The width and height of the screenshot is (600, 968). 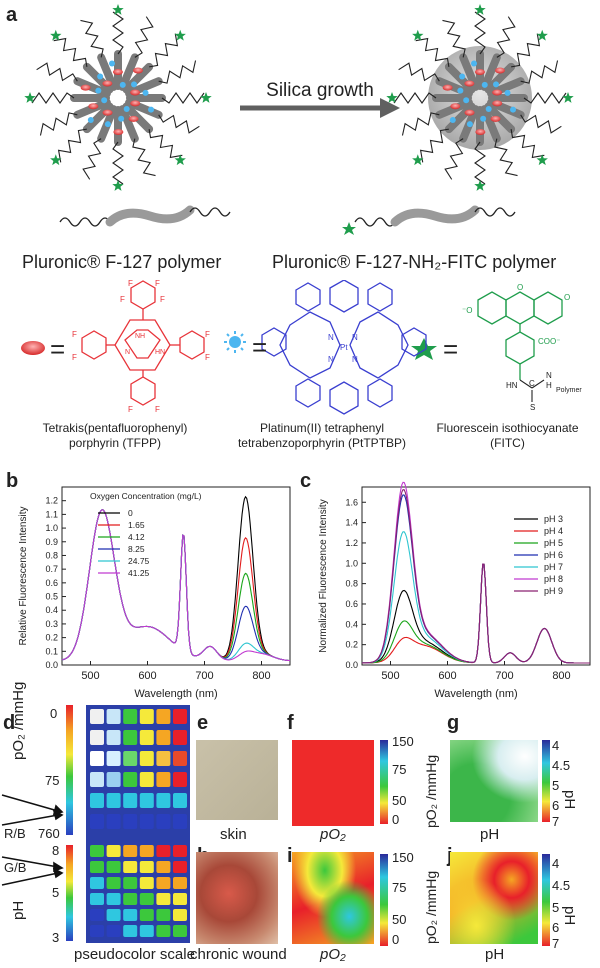 What do you see at coordinates (467, 310) in the screenshot?
I see `svg-text: ⁻O` at bounding box center [467, 310].